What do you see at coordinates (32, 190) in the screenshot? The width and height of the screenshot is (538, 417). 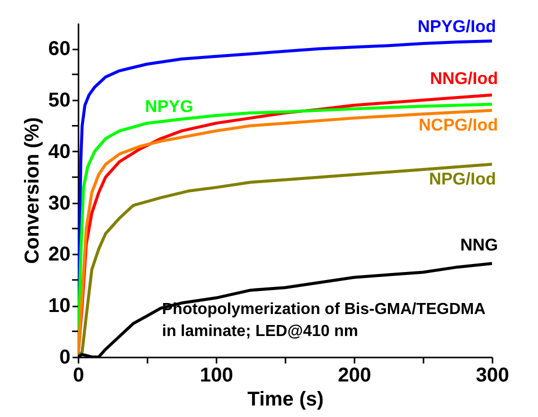 I see `y-axis-title: Conversion (%)` at bounding box center [32, 190].